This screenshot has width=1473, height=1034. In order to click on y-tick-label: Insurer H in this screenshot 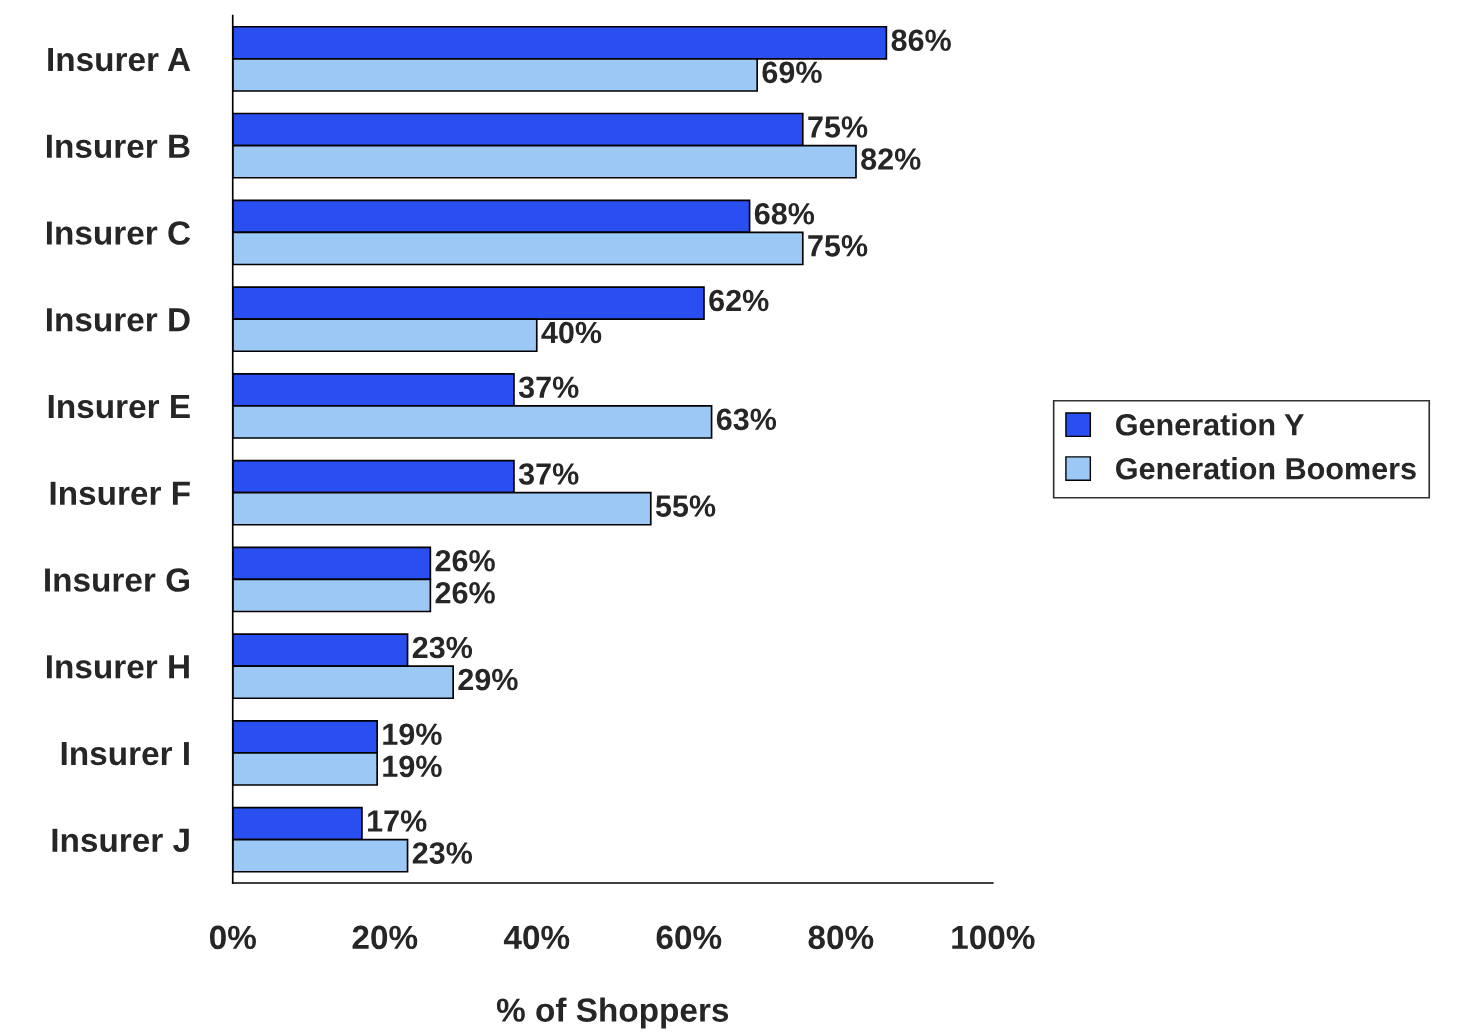, I will do `click(117, 667)`.